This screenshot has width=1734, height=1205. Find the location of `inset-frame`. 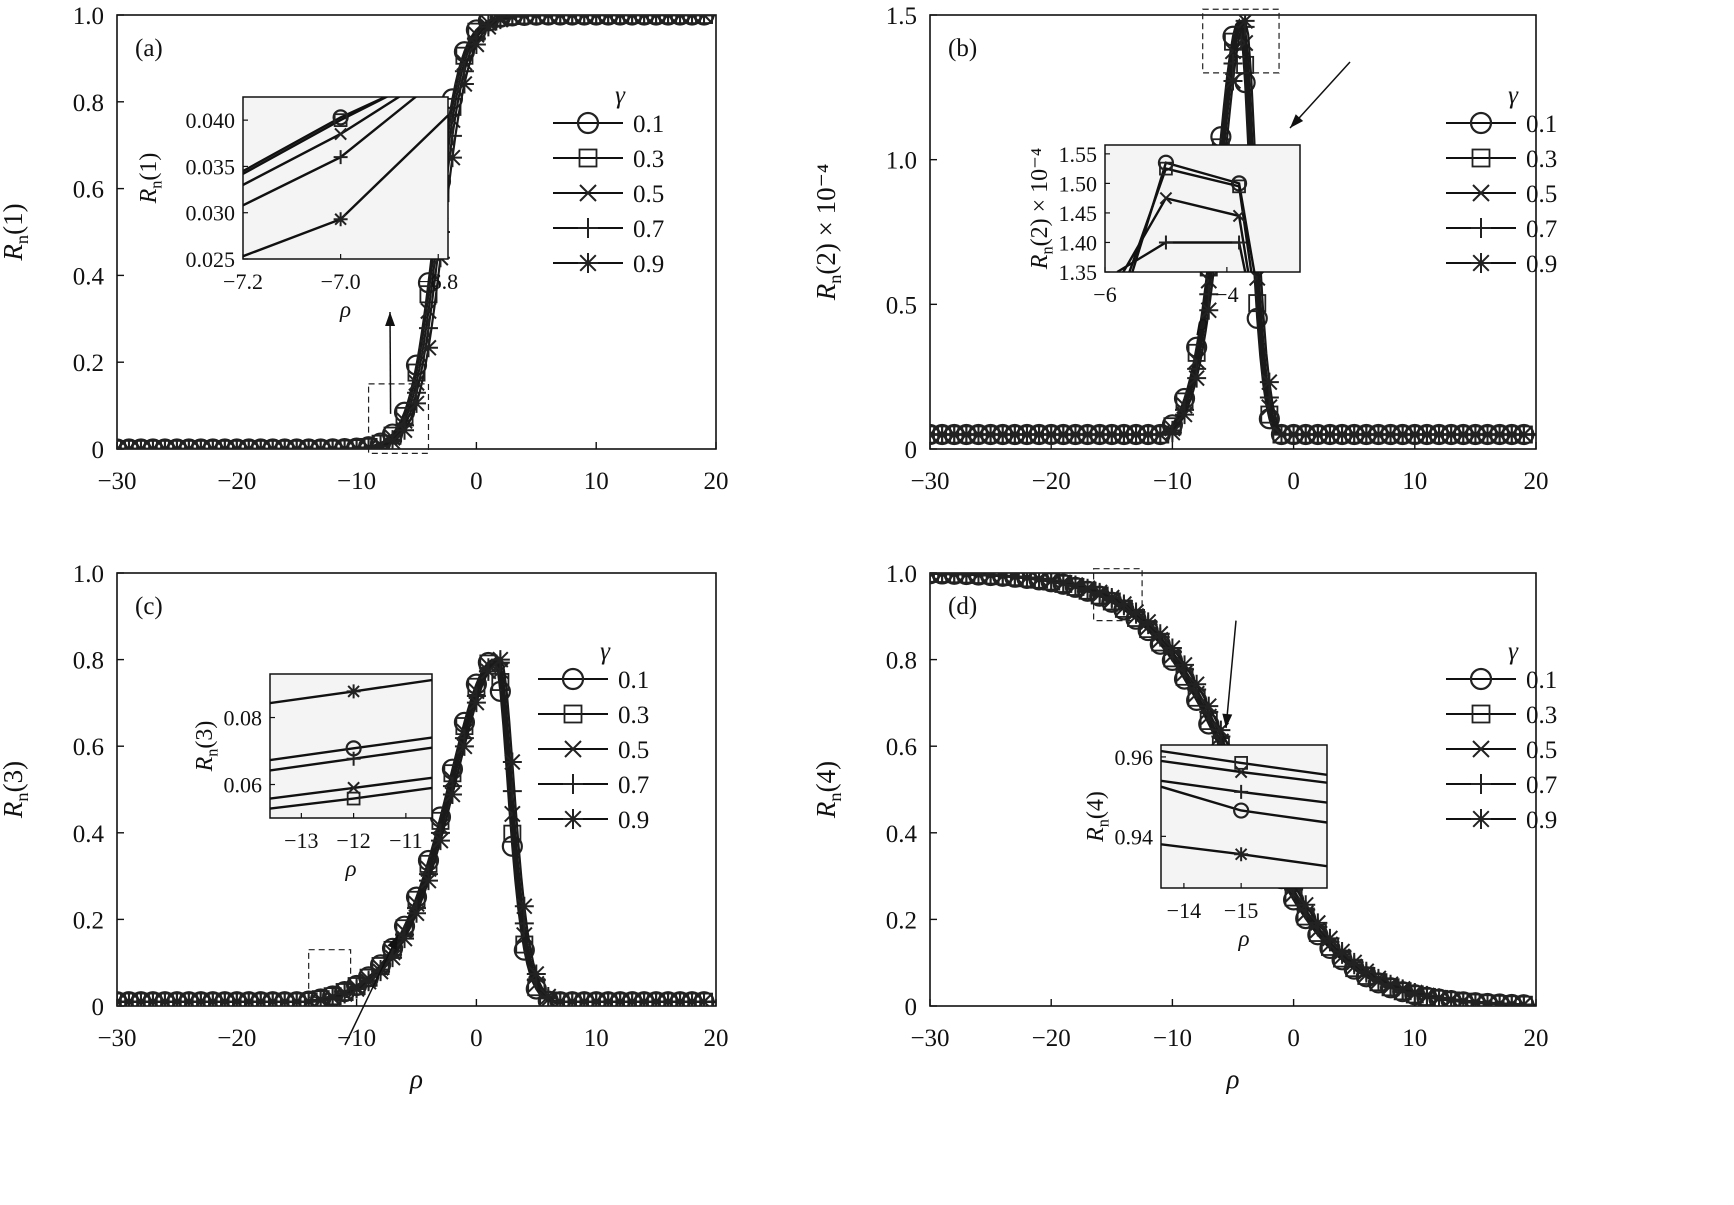

inset-frame is located at coordinates (345, 178).